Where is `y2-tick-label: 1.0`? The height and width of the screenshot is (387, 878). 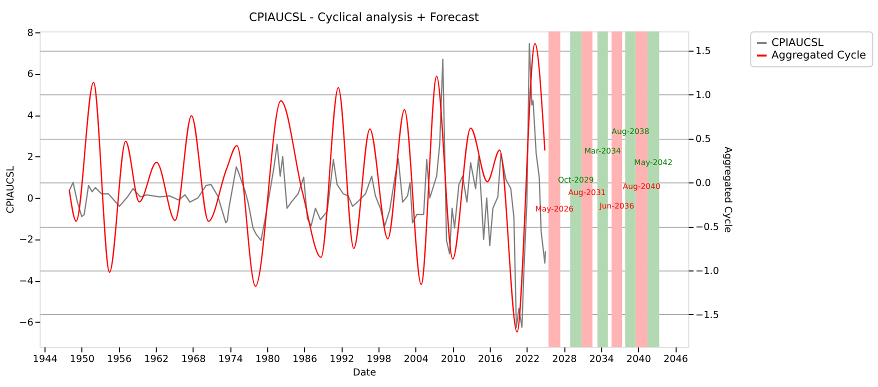
y2-tick-label: 1.0 is located at coordinates (703, 96).